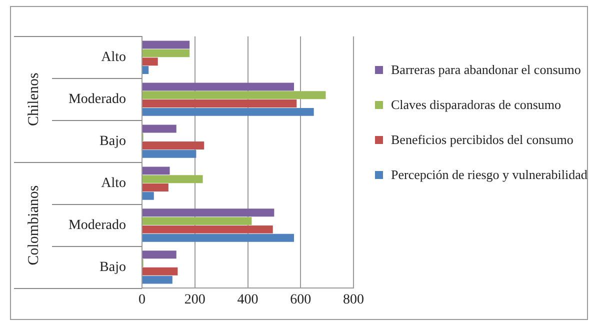 The width and height of the screenshot is (600, 328). What do you see at coordinates (486, 70) in the screenshot?
I see `legend-label: Barreras para abandonar el consumo` at bounding box center [486, 70].